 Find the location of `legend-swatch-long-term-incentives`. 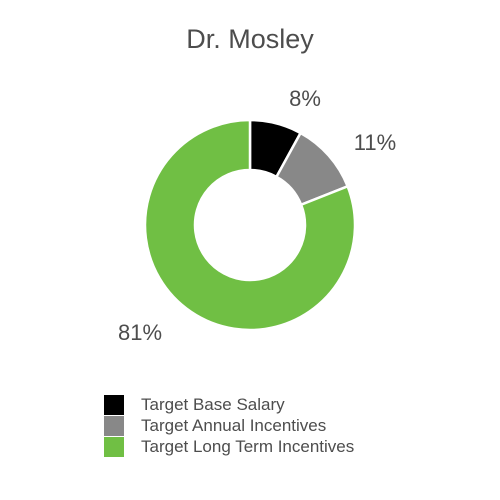

legend-swatch-long-term-incentives is located at coordinates (114, 446).